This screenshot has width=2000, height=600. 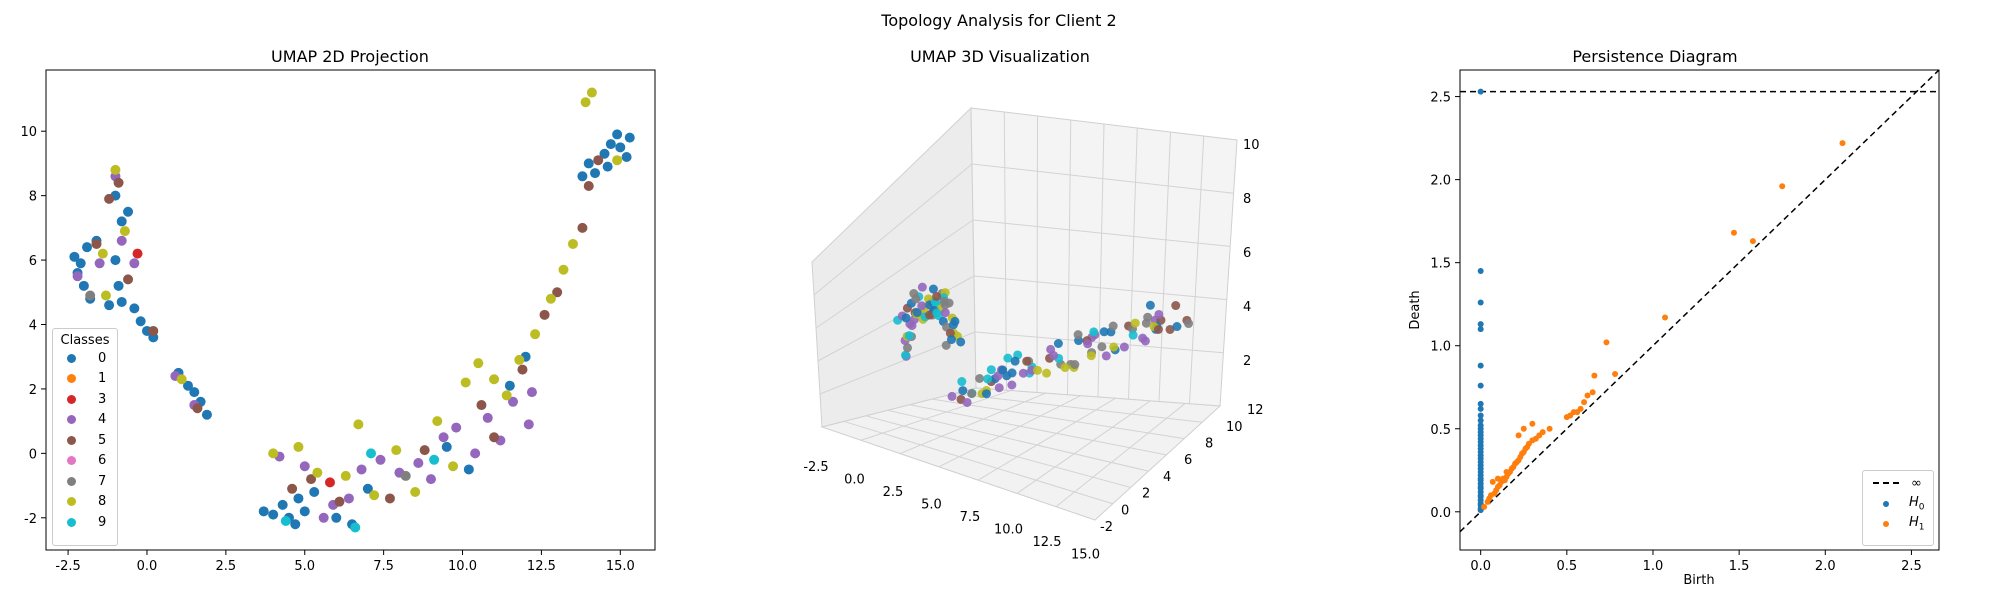 I want to click on x-tick-label: 12.5, so click(x=1047, y=542).